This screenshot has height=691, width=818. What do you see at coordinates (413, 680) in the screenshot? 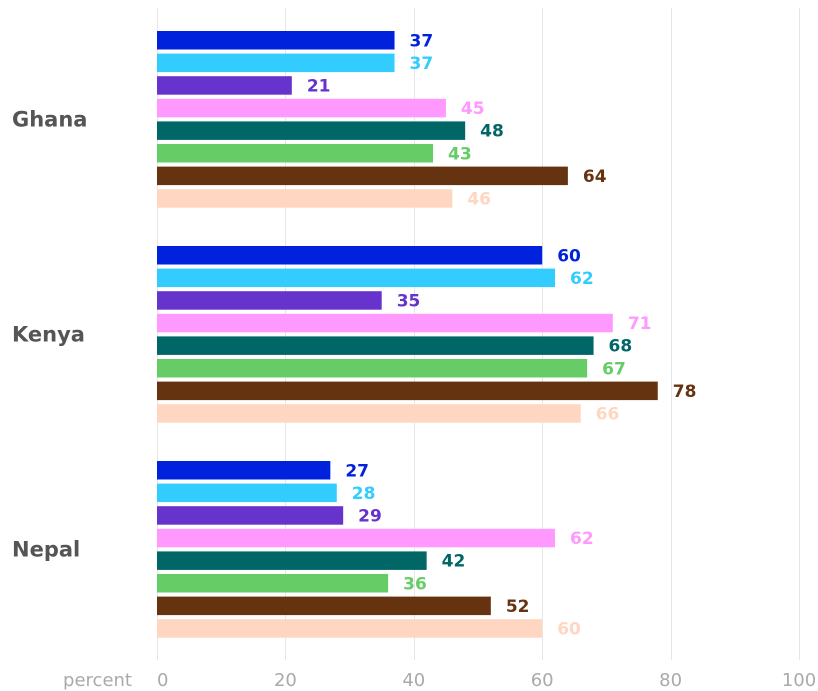
I see `x-tick-label: 40` at bounding box center [413, 680].